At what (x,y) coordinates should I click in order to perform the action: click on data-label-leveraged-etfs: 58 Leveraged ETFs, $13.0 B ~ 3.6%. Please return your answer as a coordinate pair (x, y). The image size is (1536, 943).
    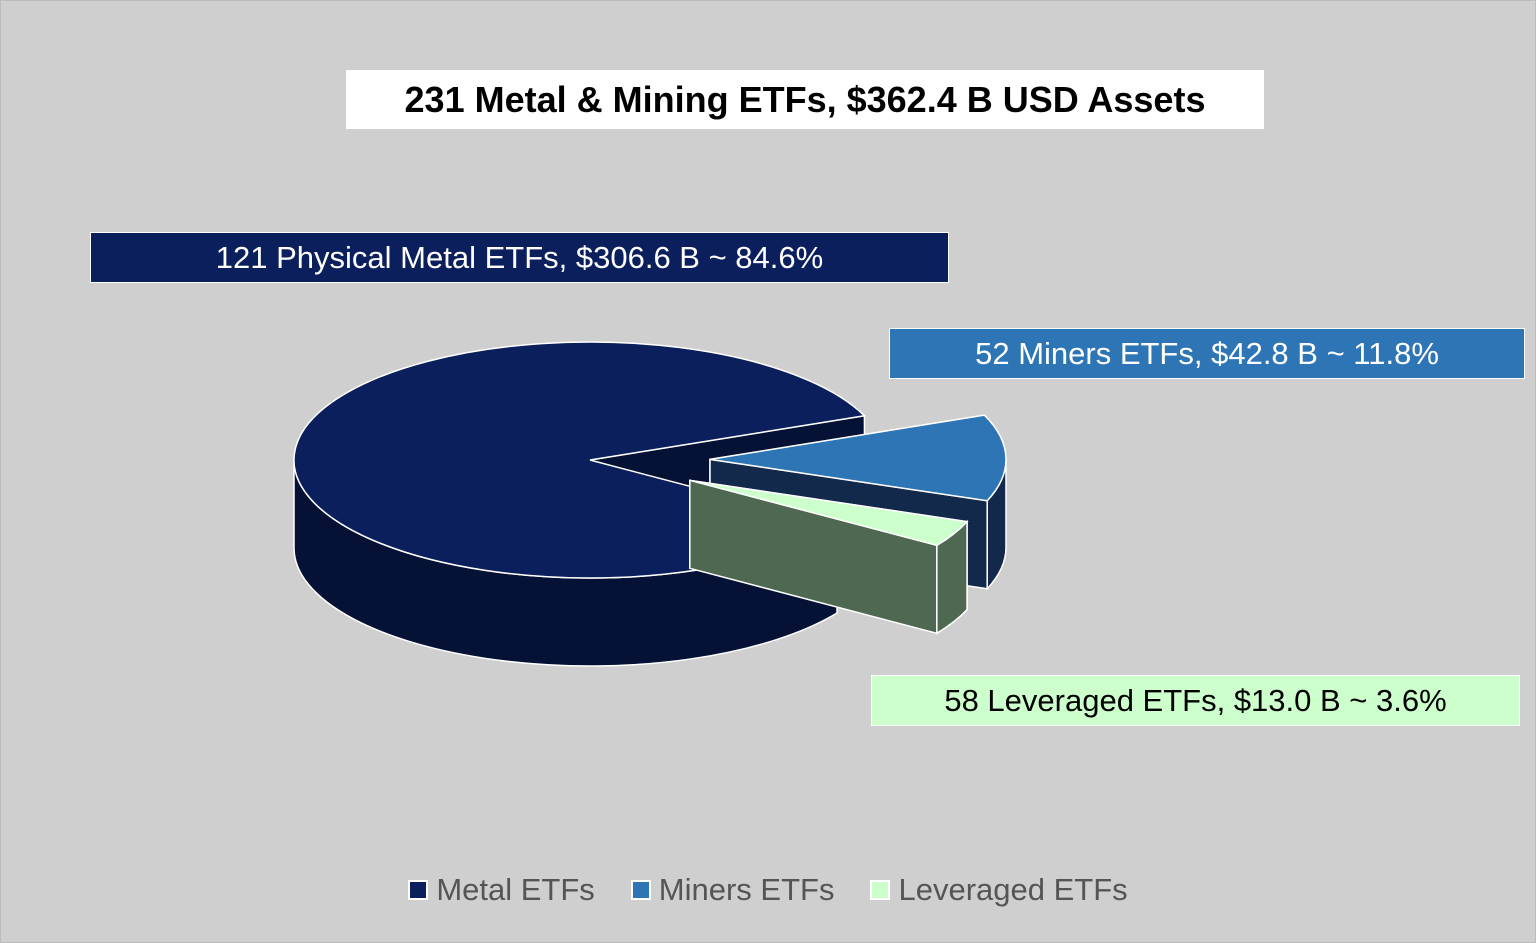
    Looking at the image, I should click on (1195, 700).